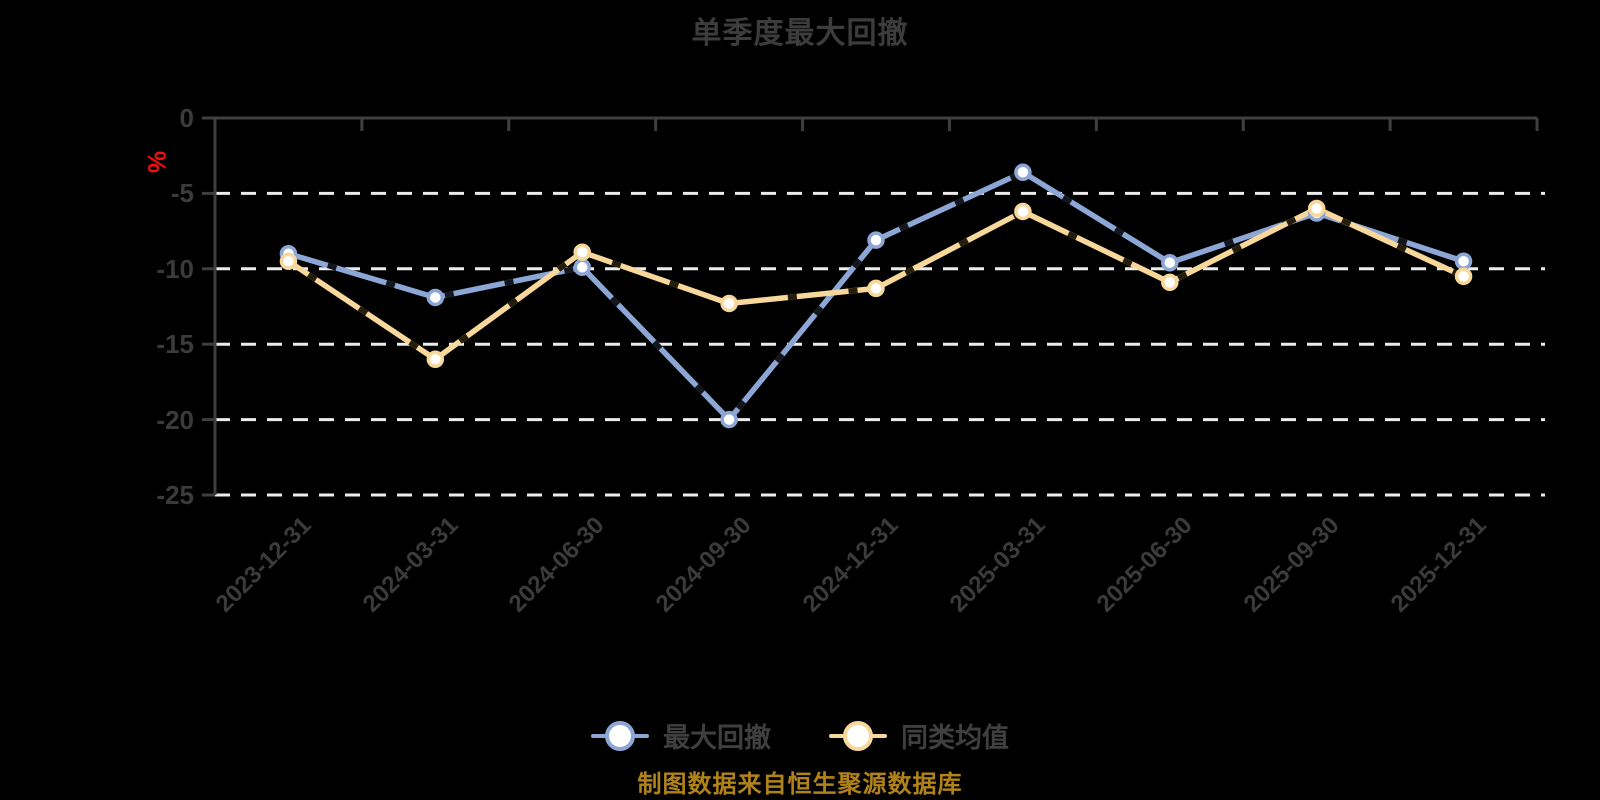 This screenshot has height=800, width=1600. I want to click on y-axis-tick-label: -15, so click(175, 344).